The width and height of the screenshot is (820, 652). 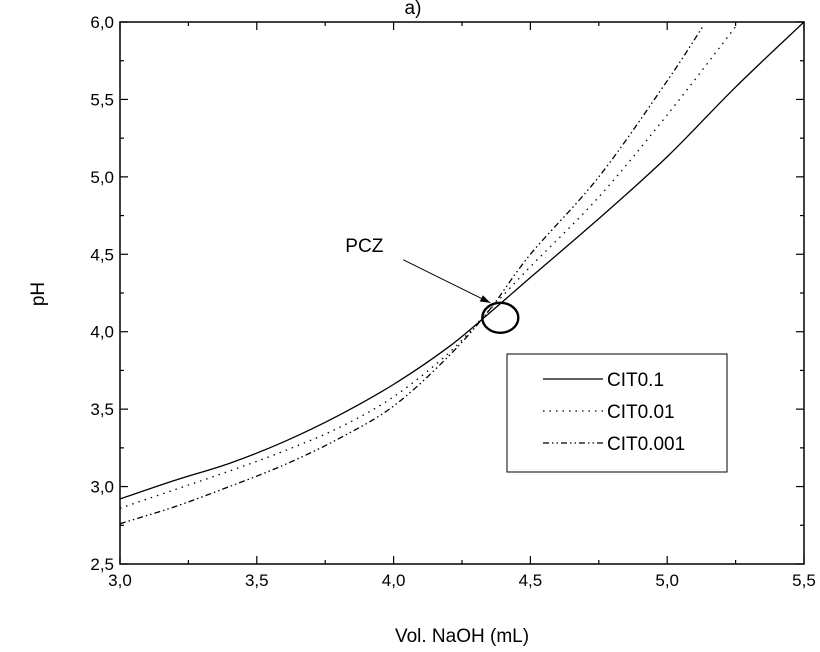 I want to click on x-axis-title: Vol. NaOH (mL), so click(x=462, y=636).